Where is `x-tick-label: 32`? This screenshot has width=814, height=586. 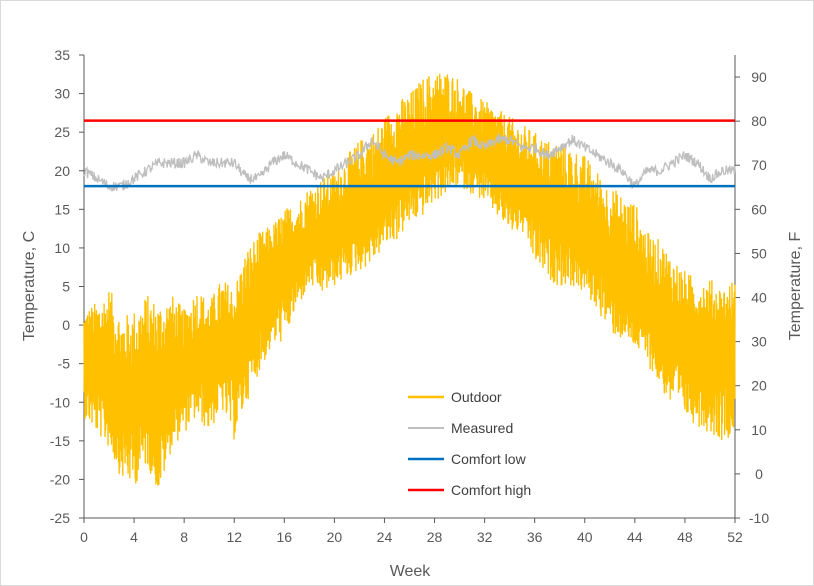 x-tick-label: 32 is located at coordinates (485, 537).